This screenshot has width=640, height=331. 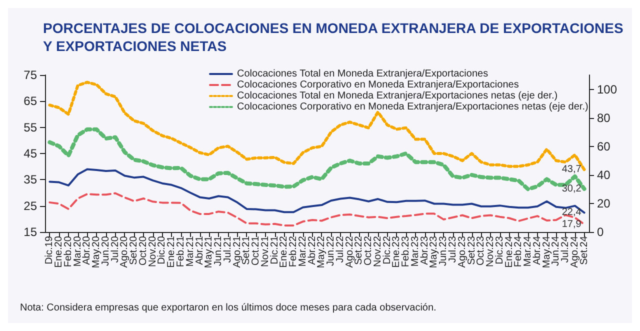 What do you see at coordinates (115, 249) in the screenshot?
I see `x-tick-label: Jul.20` at bounding box center [115, 249].